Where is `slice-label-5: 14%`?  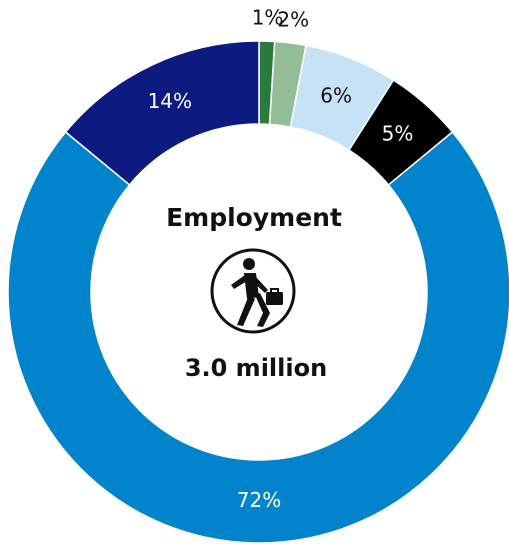 slice-label-5: 14% is located at coordinates (170, 101).